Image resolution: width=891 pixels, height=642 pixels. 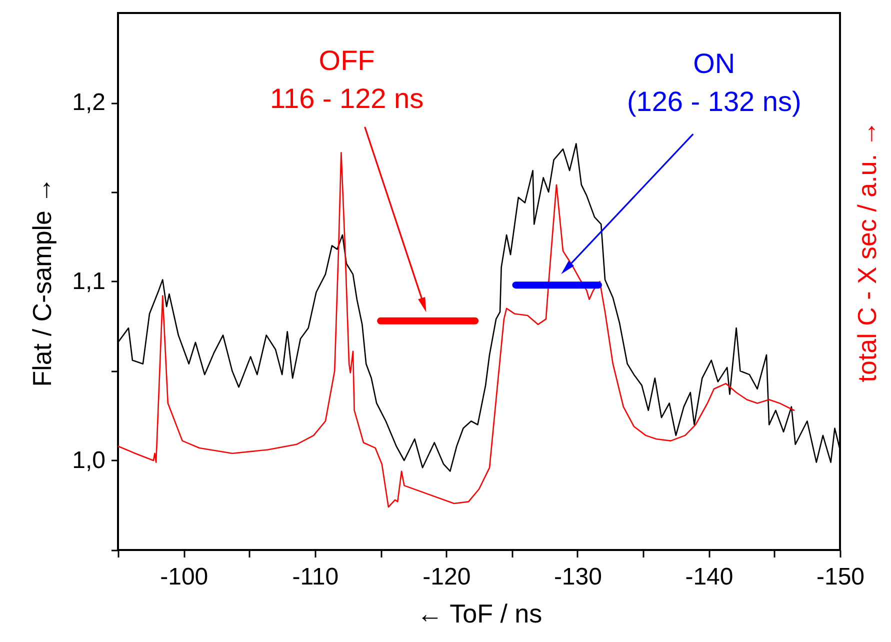 I want to click on text: OFF 116 - 122 ns, so click(x=347, y=79).